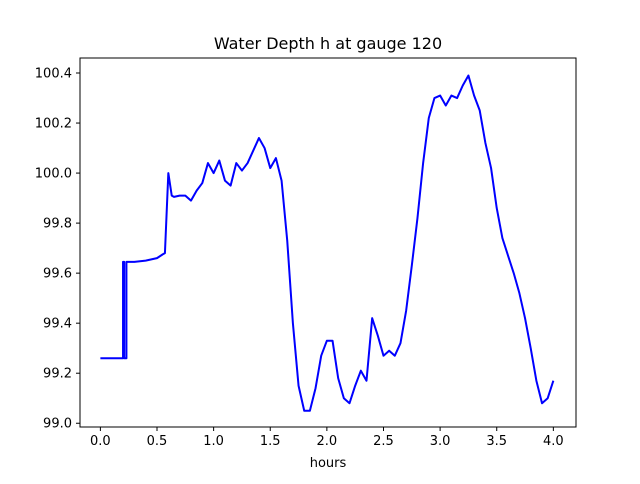 The image size is (640, 484). I want to click on x-tick-label: 0.5, so click(157, 441).